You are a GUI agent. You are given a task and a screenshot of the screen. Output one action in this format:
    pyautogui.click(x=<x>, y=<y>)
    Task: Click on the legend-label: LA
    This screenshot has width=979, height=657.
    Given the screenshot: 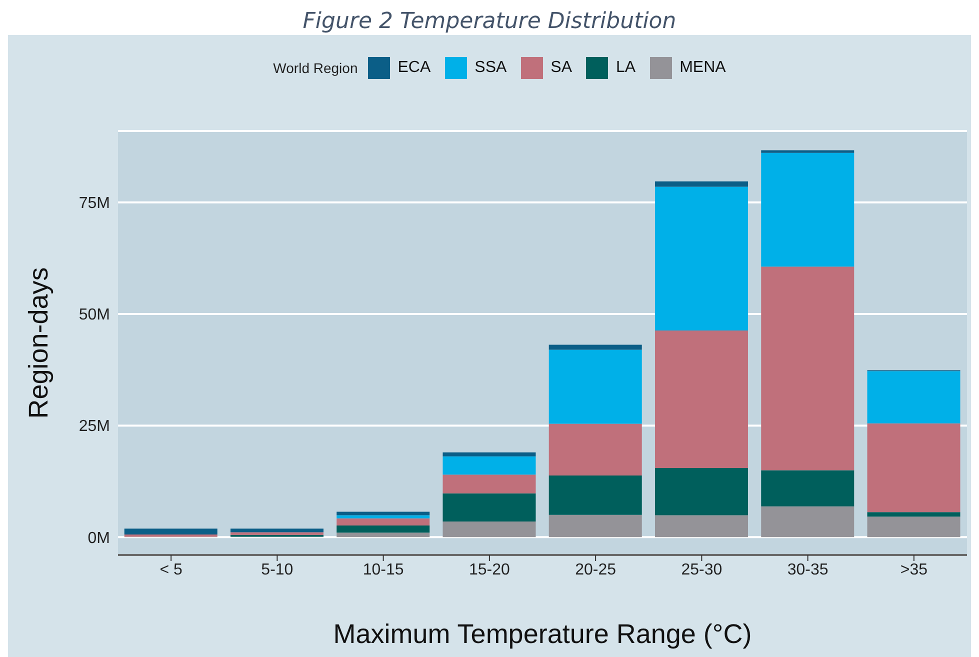 What is the action you would take?
    pyautogui.click(x=625, y=68)
    